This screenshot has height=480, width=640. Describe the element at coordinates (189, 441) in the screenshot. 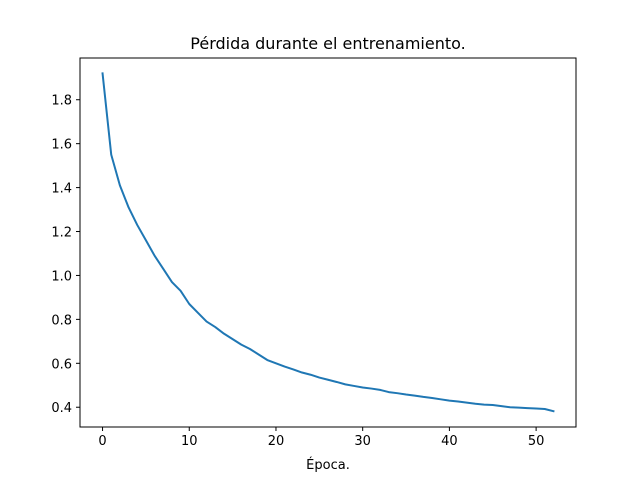

I see `x-tick-label: 10` at that location.